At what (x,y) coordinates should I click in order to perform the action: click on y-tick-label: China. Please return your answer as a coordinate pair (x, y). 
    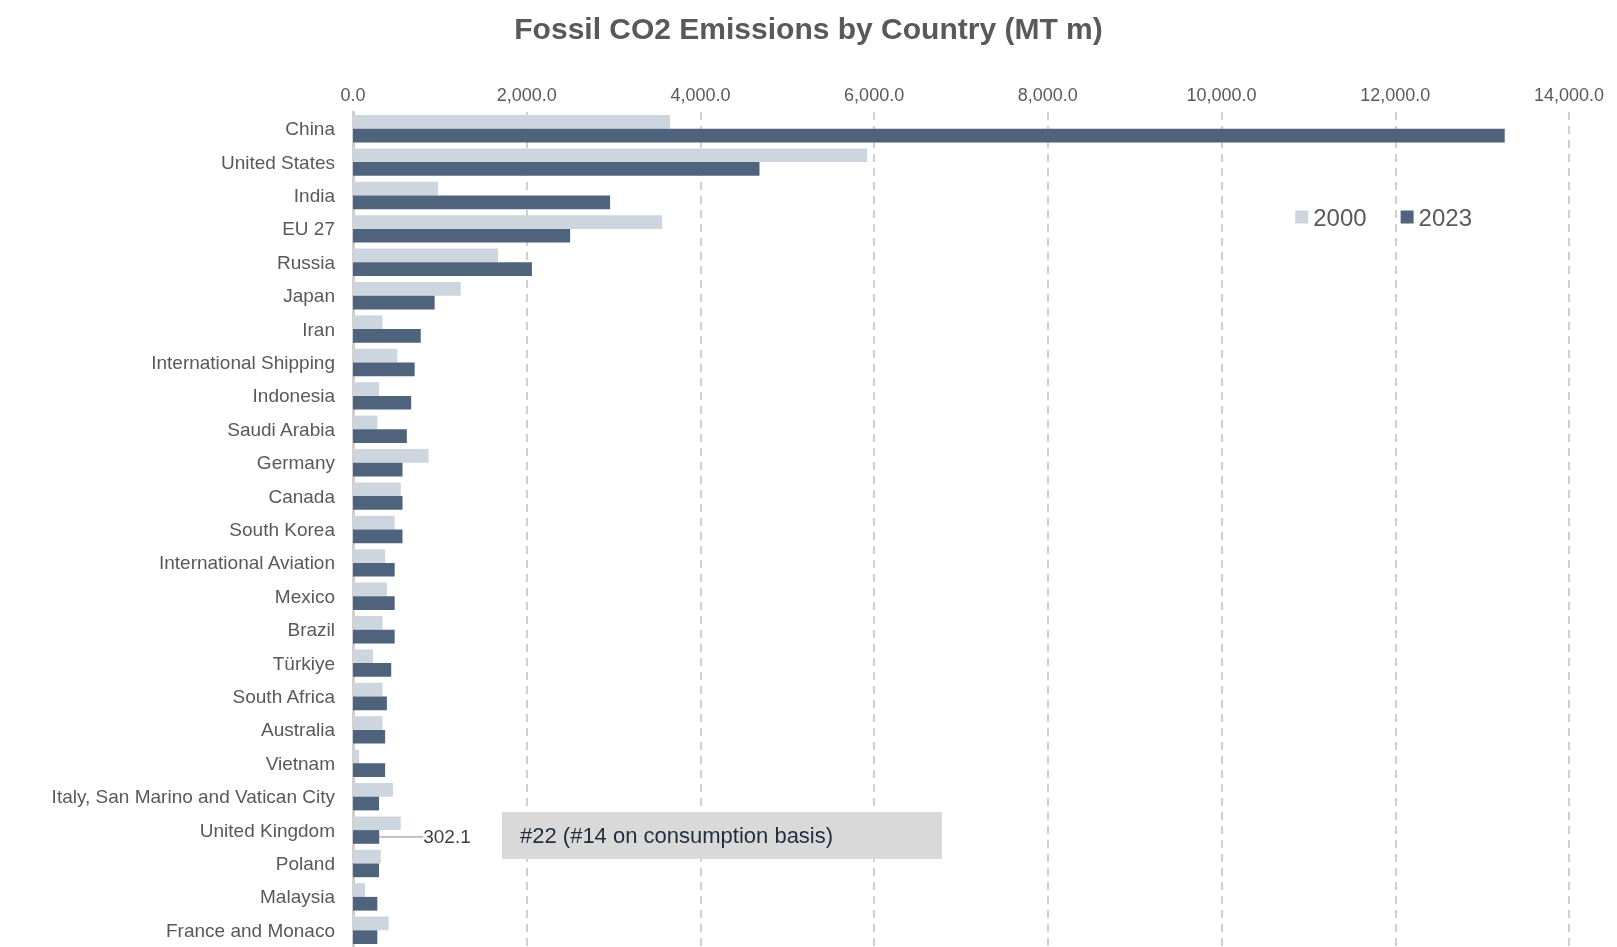
    Looking at the image, I should click on (310, 129).